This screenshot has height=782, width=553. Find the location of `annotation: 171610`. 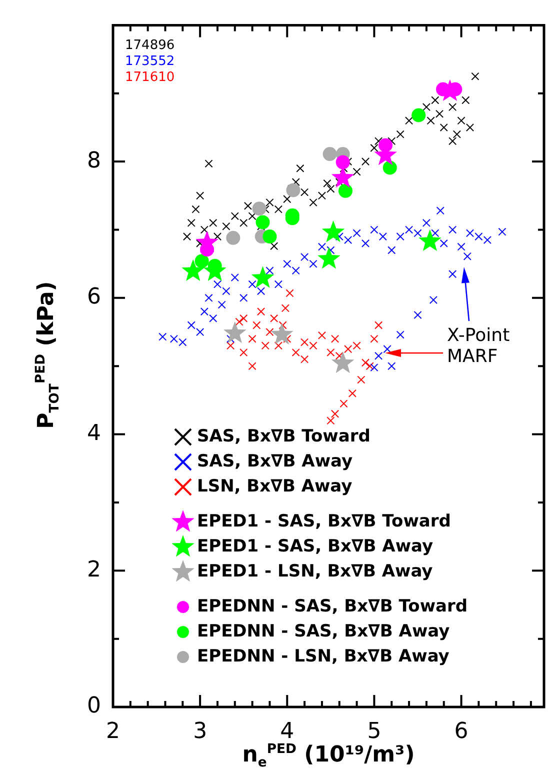

annotation: 171610 is located at coordinates (150, 78).